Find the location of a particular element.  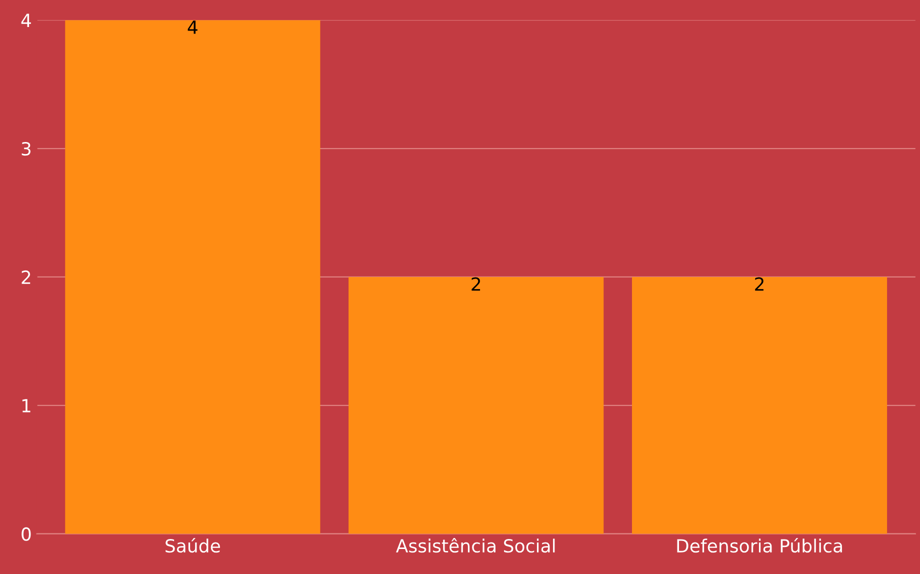

data-label: 4 is located at coordinates (193, 27).